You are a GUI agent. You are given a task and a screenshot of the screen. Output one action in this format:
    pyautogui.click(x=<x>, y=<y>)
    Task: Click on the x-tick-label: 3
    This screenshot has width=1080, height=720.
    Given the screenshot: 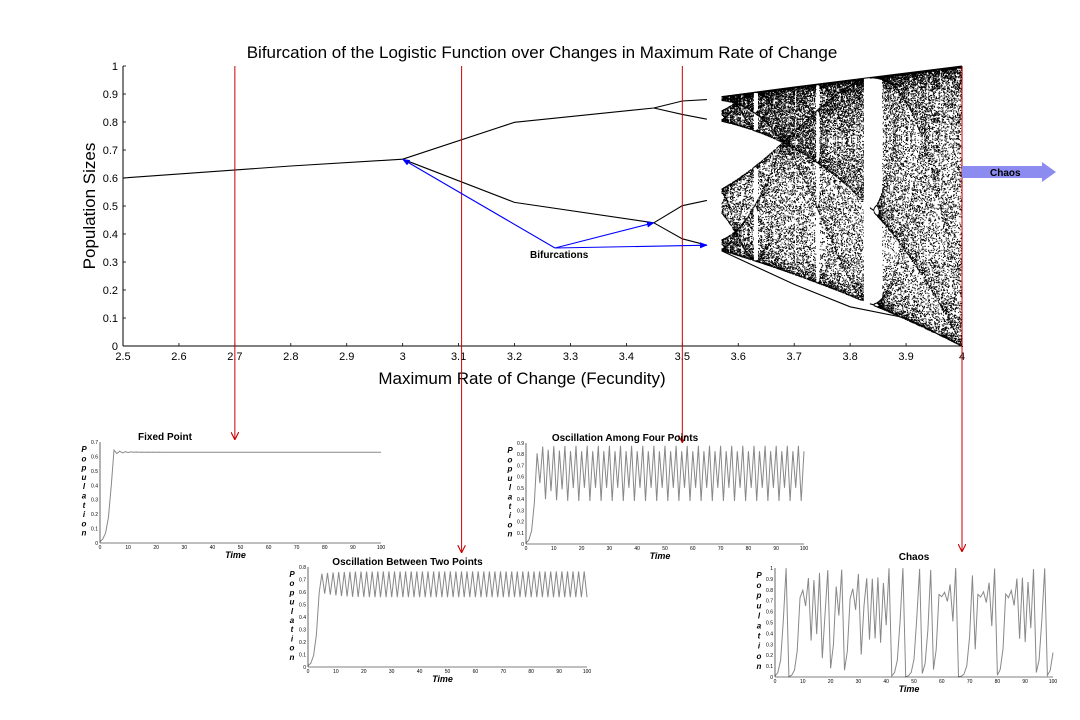 What is the action you would take?
    pyautogui.click(x=403, y=357)
    